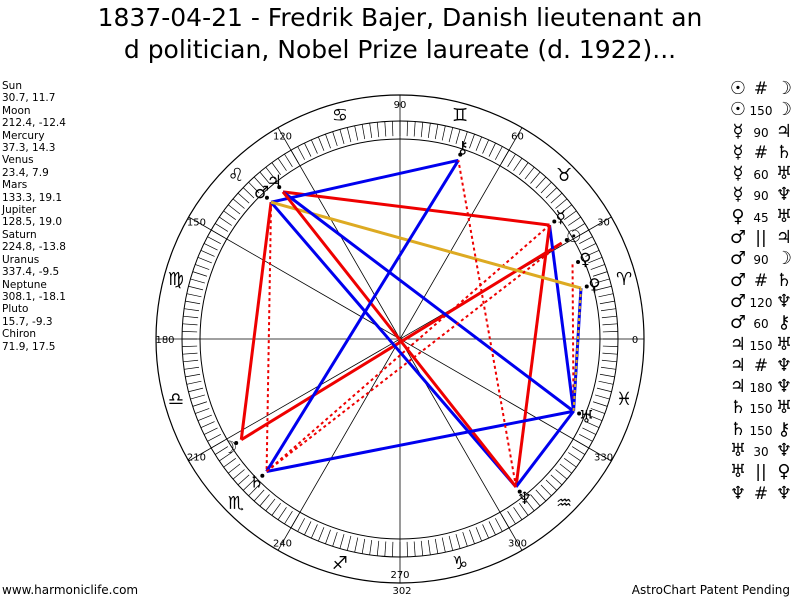  What do you see at coordinates (764, 237) in the screenshot?
I see `aspect-row: ♂ || ♃` at bounding box center [764, 237].